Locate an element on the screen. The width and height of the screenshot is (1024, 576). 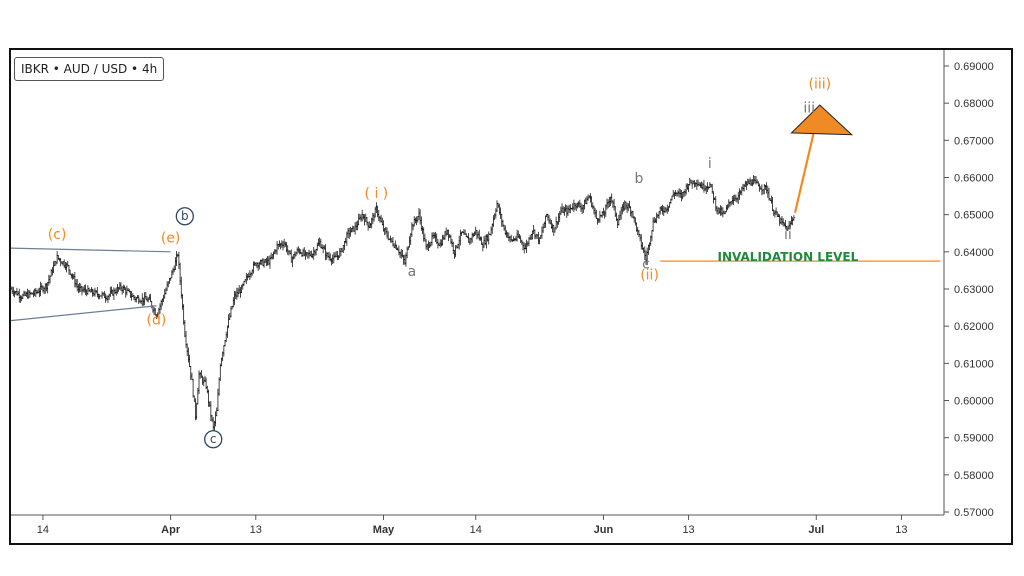
wave-b-circled: b is located at coordinates (185, 216).